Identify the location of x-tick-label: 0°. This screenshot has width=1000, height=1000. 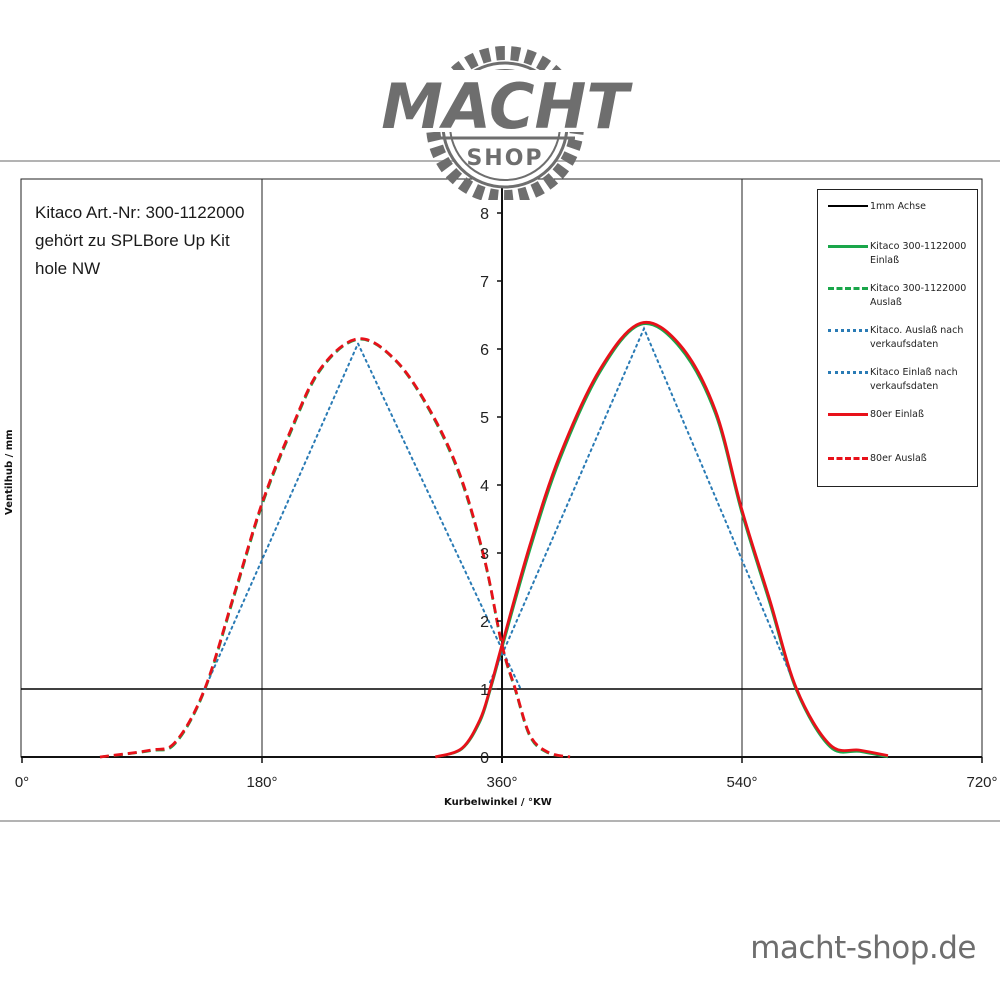
(22, 782).